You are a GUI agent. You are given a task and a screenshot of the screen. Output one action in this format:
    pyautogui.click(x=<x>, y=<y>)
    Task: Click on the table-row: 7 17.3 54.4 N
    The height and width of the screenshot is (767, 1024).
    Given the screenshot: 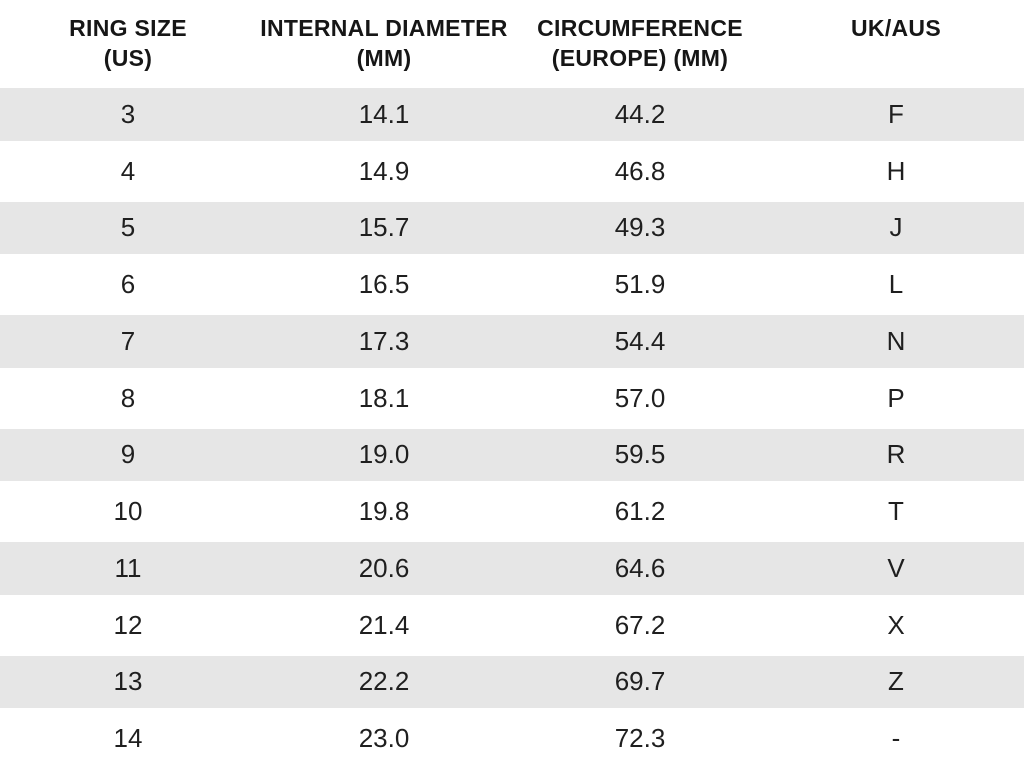 What is the action you would take?
    pyautogui.click(x=512, y=341)
    